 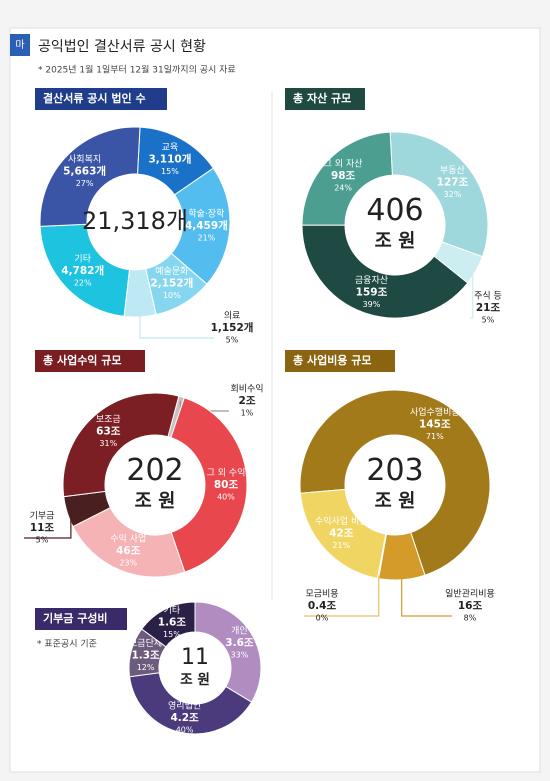 What do you see at coordinates (170, 147) in the screenshot?
I see `segment-name: 교육` at bounding box center [170, 147].